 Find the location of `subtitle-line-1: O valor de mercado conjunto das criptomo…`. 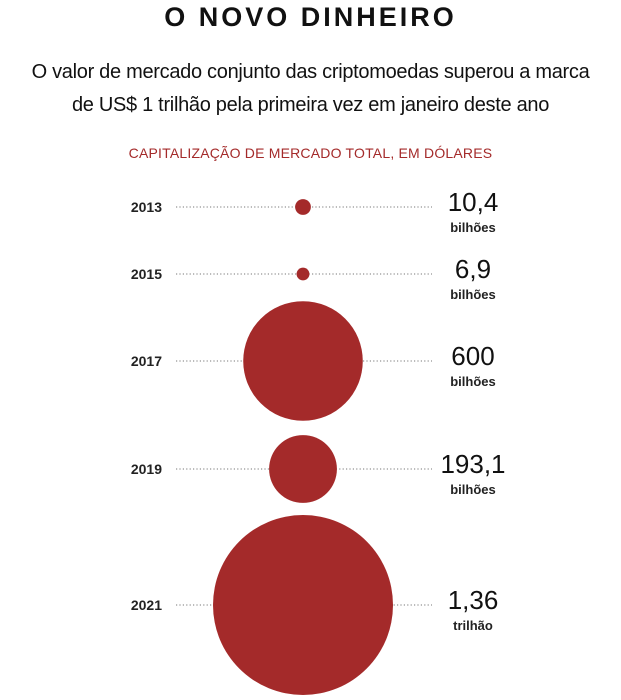

subtitle-line-1: O valor de mercado conjunto das criptomo… is located at coordinates (310, 72).